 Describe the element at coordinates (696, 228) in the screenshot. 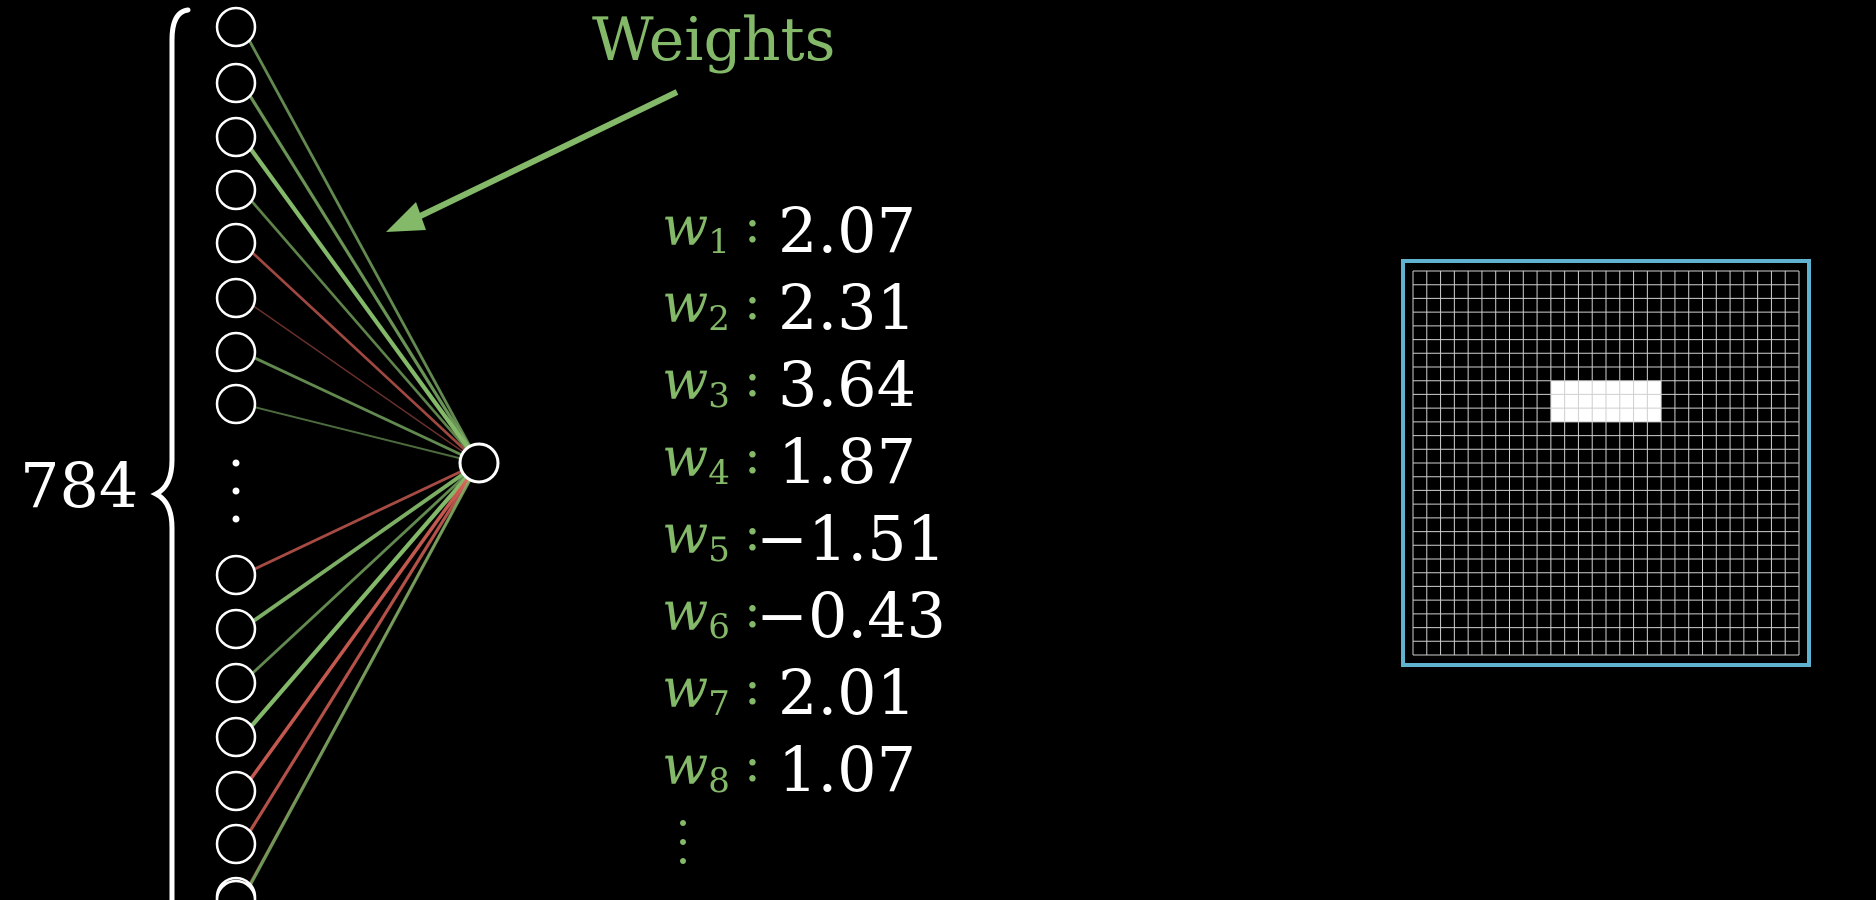

I see `weight-name: w1` at that location.